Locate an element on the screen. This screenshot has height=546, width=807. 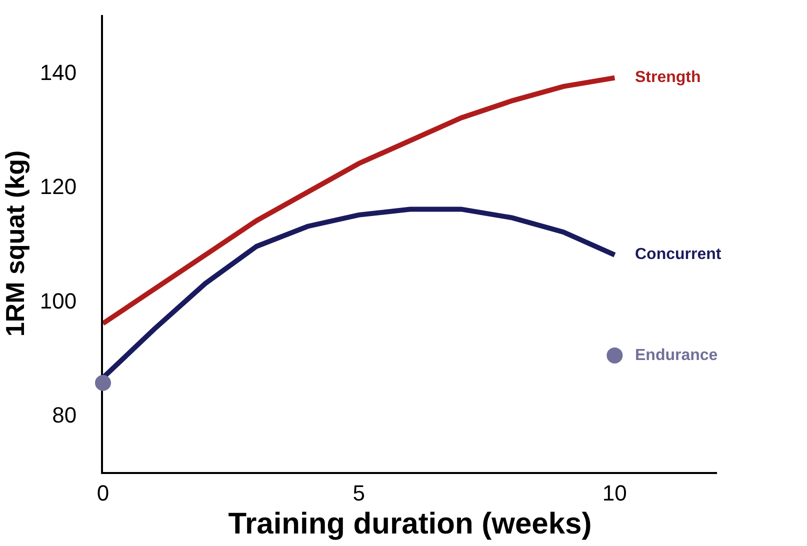
x-tick-label: 10 is located at coordinates (614, 493).